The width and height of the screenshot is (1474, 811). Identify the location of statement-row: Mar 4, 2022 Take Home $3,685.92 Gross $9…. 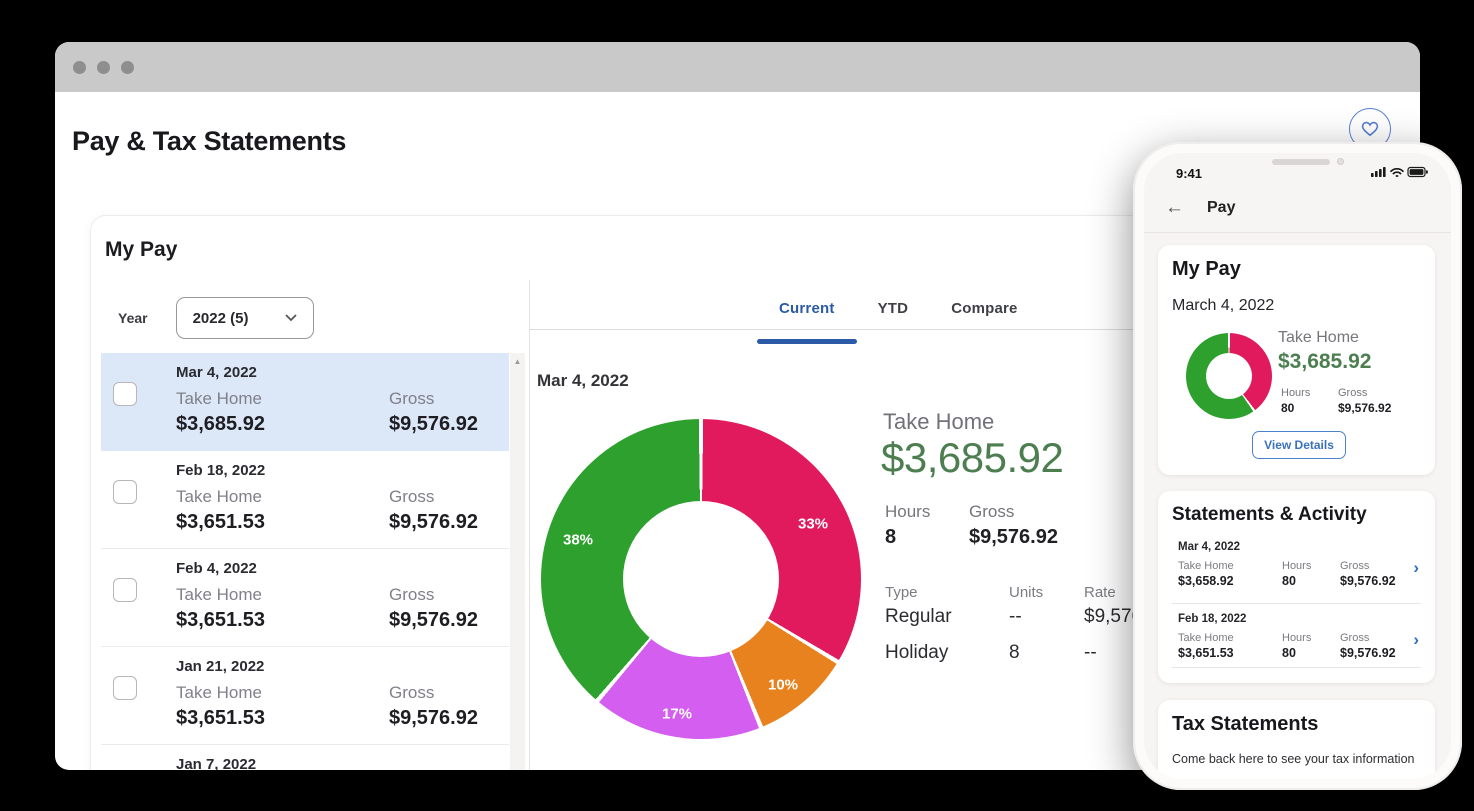
(305, 402).